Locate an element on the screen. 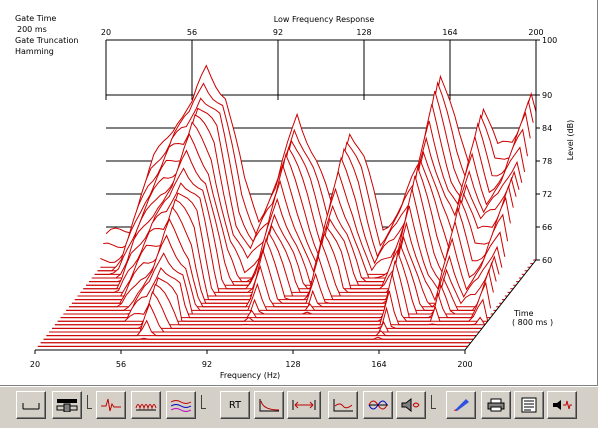  phase-icon is located at coordinates (378, 405).